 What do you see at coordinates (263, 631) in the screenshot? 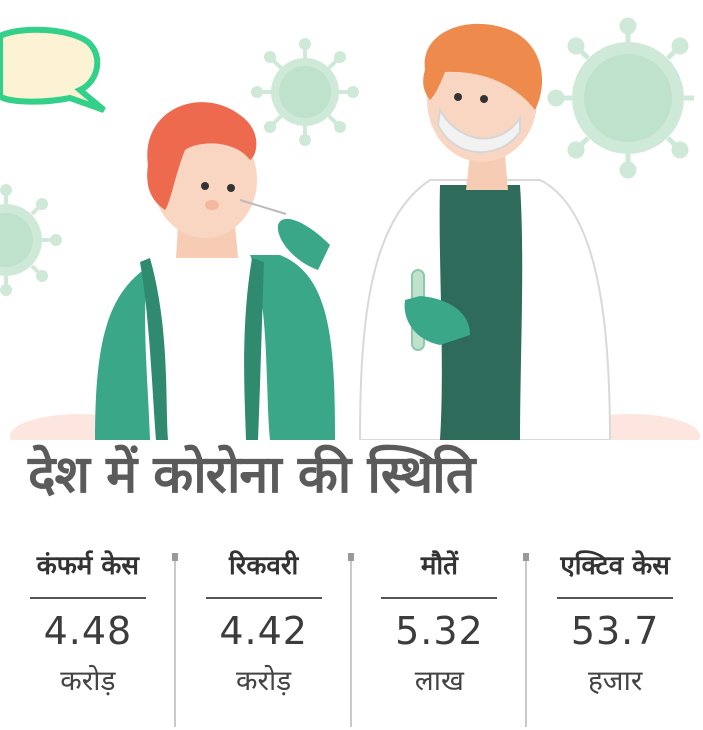
I see `stat-value: 4.42` at bounding box center [263, 631].